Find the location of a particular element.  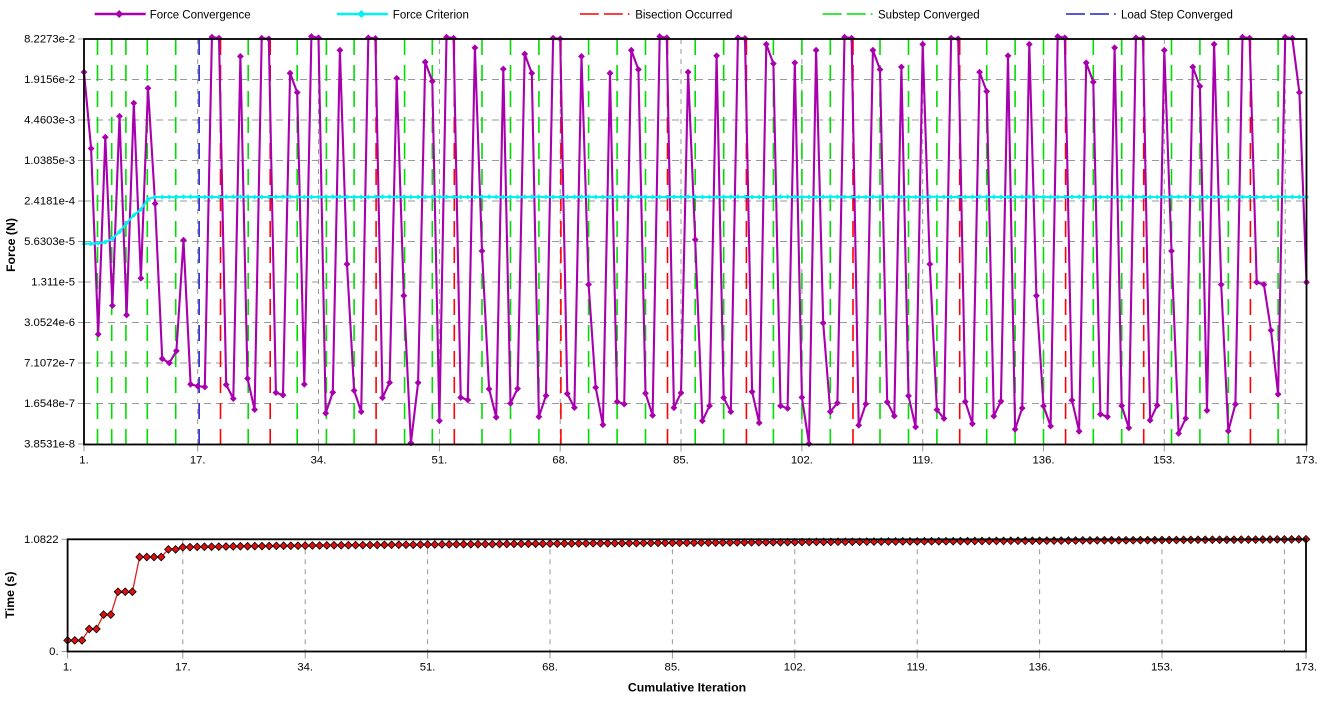

svg-text: 1.6548e-7 is located at coordinates (49, 404).